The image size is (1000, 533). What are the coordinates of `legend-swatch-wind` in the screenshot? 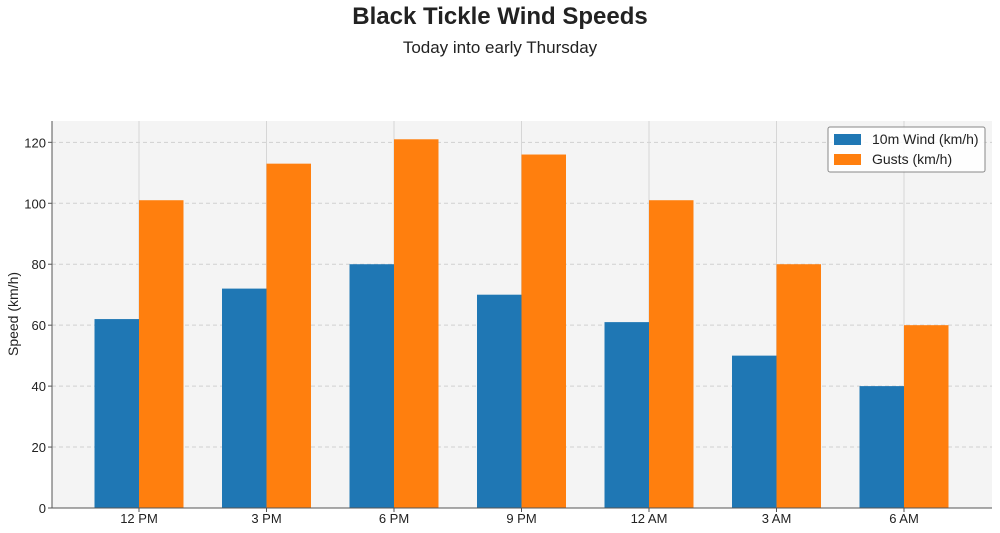 It's located at (847, 139).